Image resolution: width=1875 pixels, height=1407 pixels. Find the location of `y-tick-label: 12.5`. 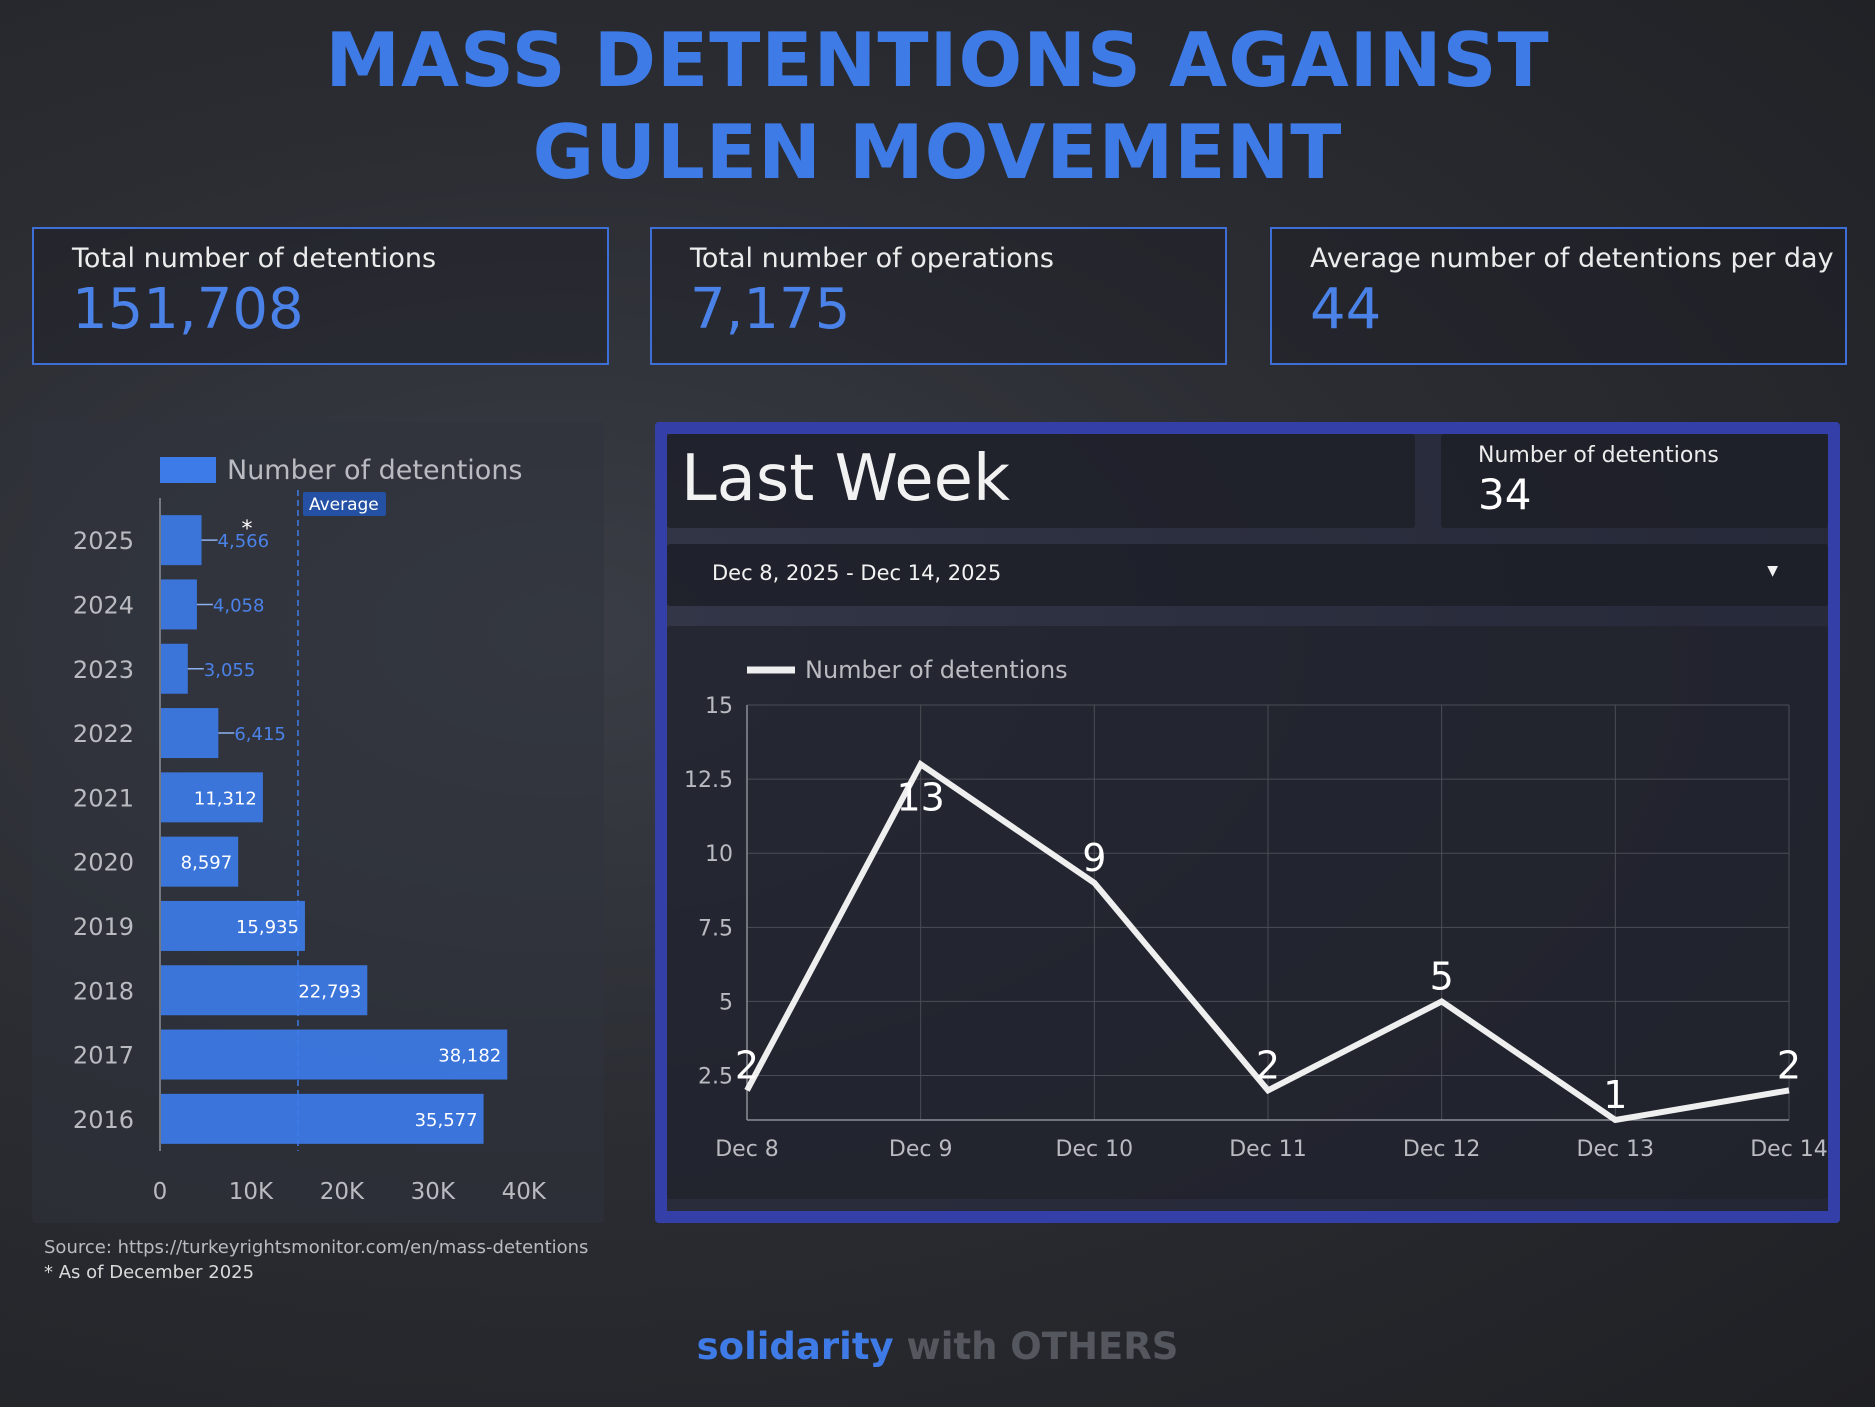

y-tick-label: 12.5 is located at coordinates (708, 780).